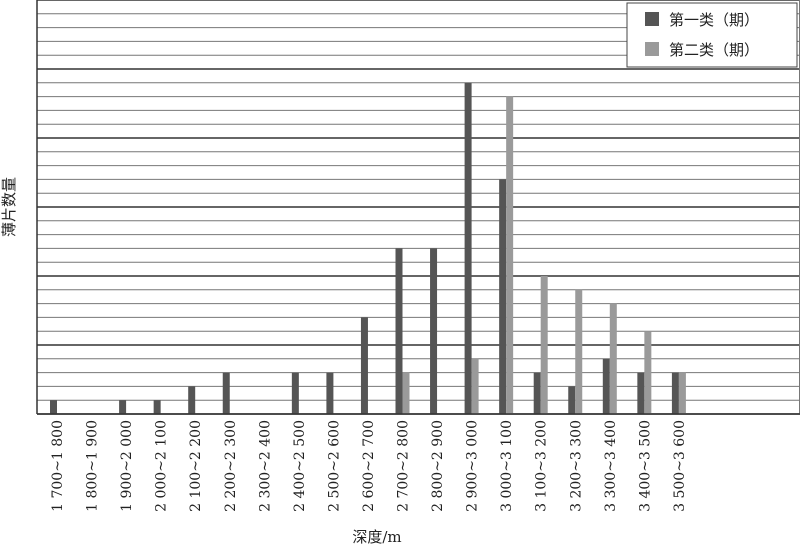 The image size is (800, 552). I want to click on x-tick-label: 2 100~2 200, so click(196, 466).